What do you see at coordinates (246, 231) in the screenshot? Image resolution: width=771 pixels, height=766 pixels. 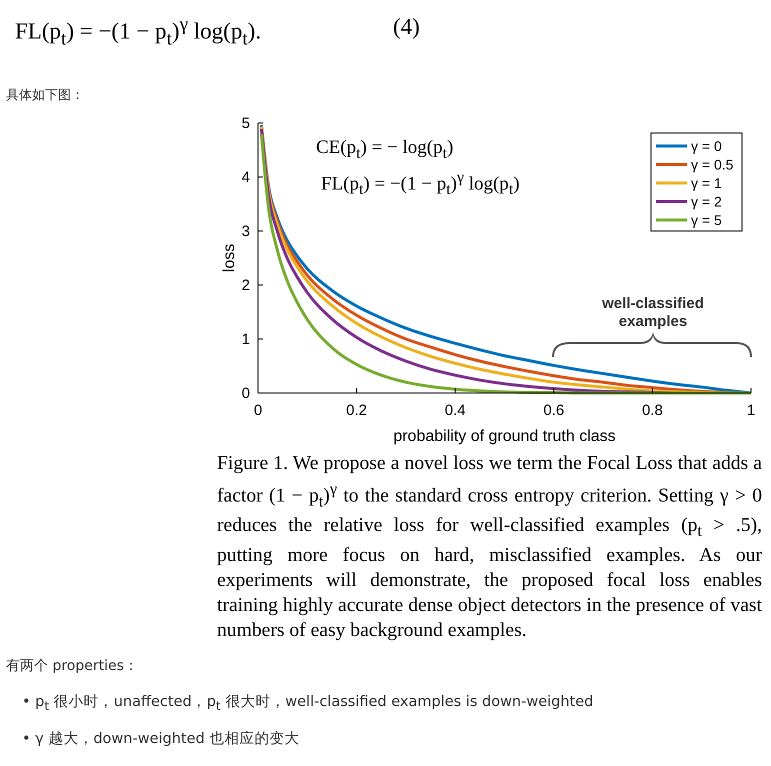 I see `y-tick-label: 3` at bounding box center [246, 231].